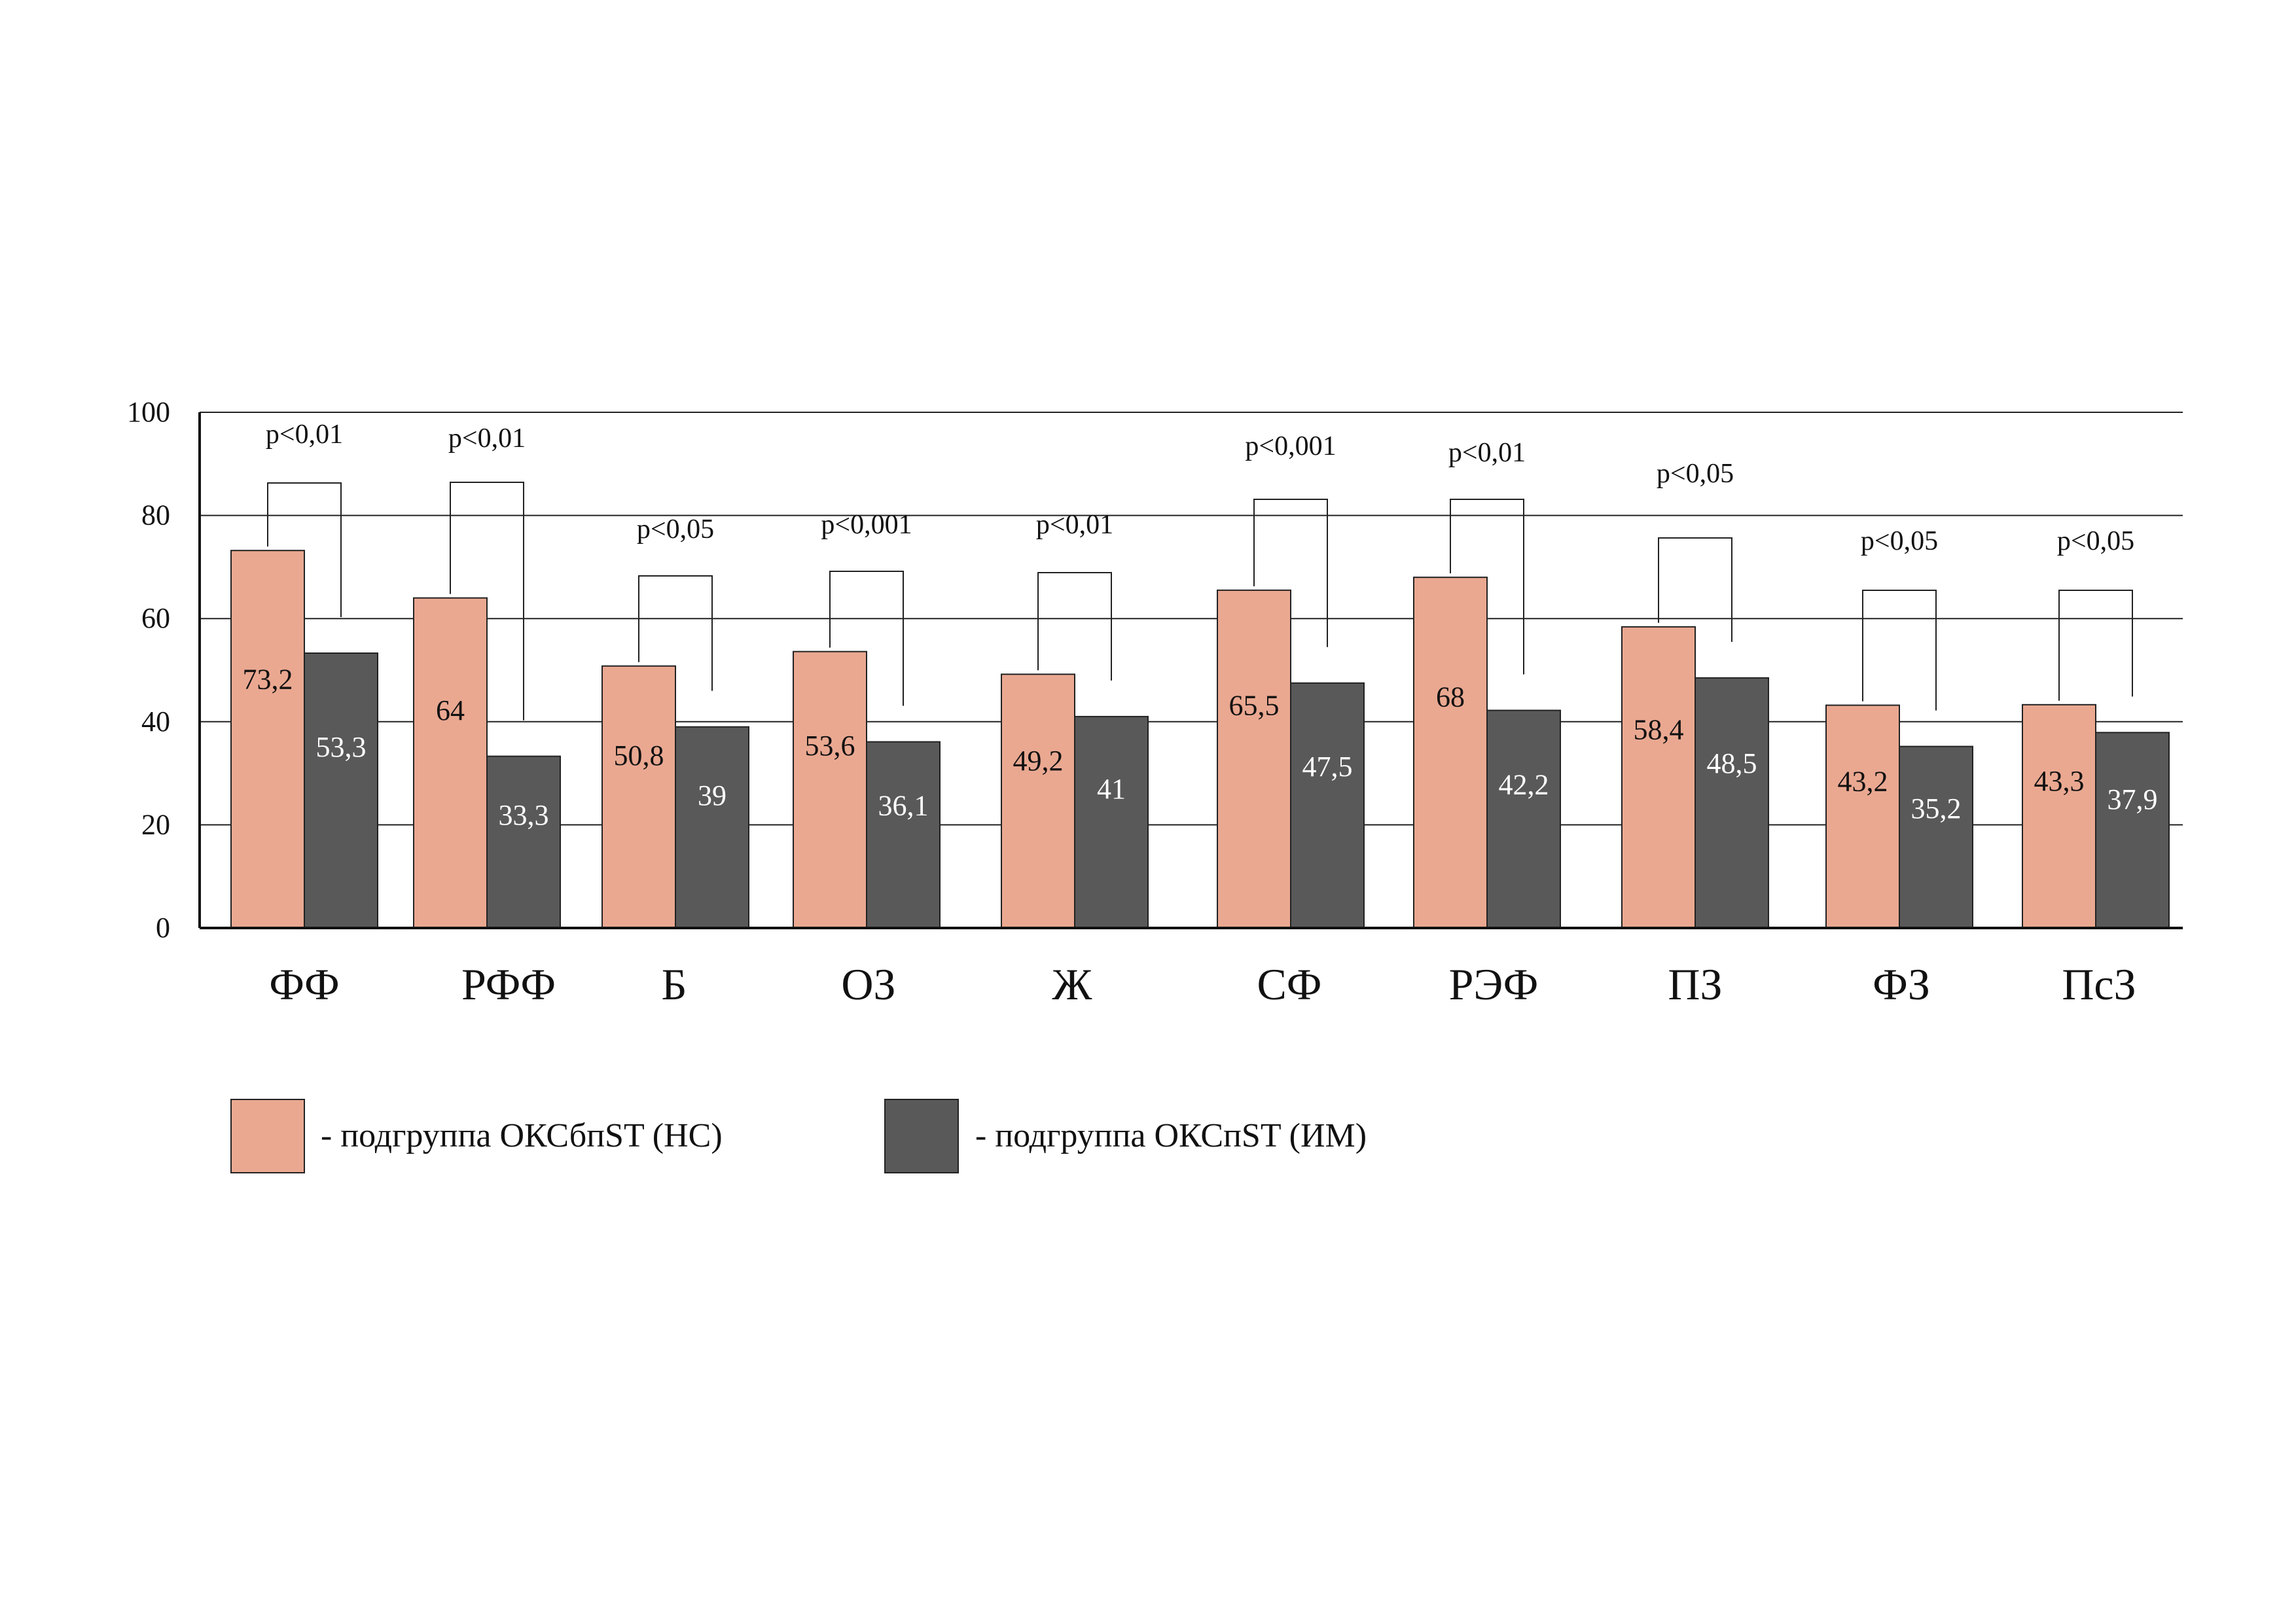 This screenshot has height=1623, width=2296. What do you see at coordinates (1695, 984) in the screenshot?
I see `x-tick-label: ПЗ` at bounding box center [1695, 984].